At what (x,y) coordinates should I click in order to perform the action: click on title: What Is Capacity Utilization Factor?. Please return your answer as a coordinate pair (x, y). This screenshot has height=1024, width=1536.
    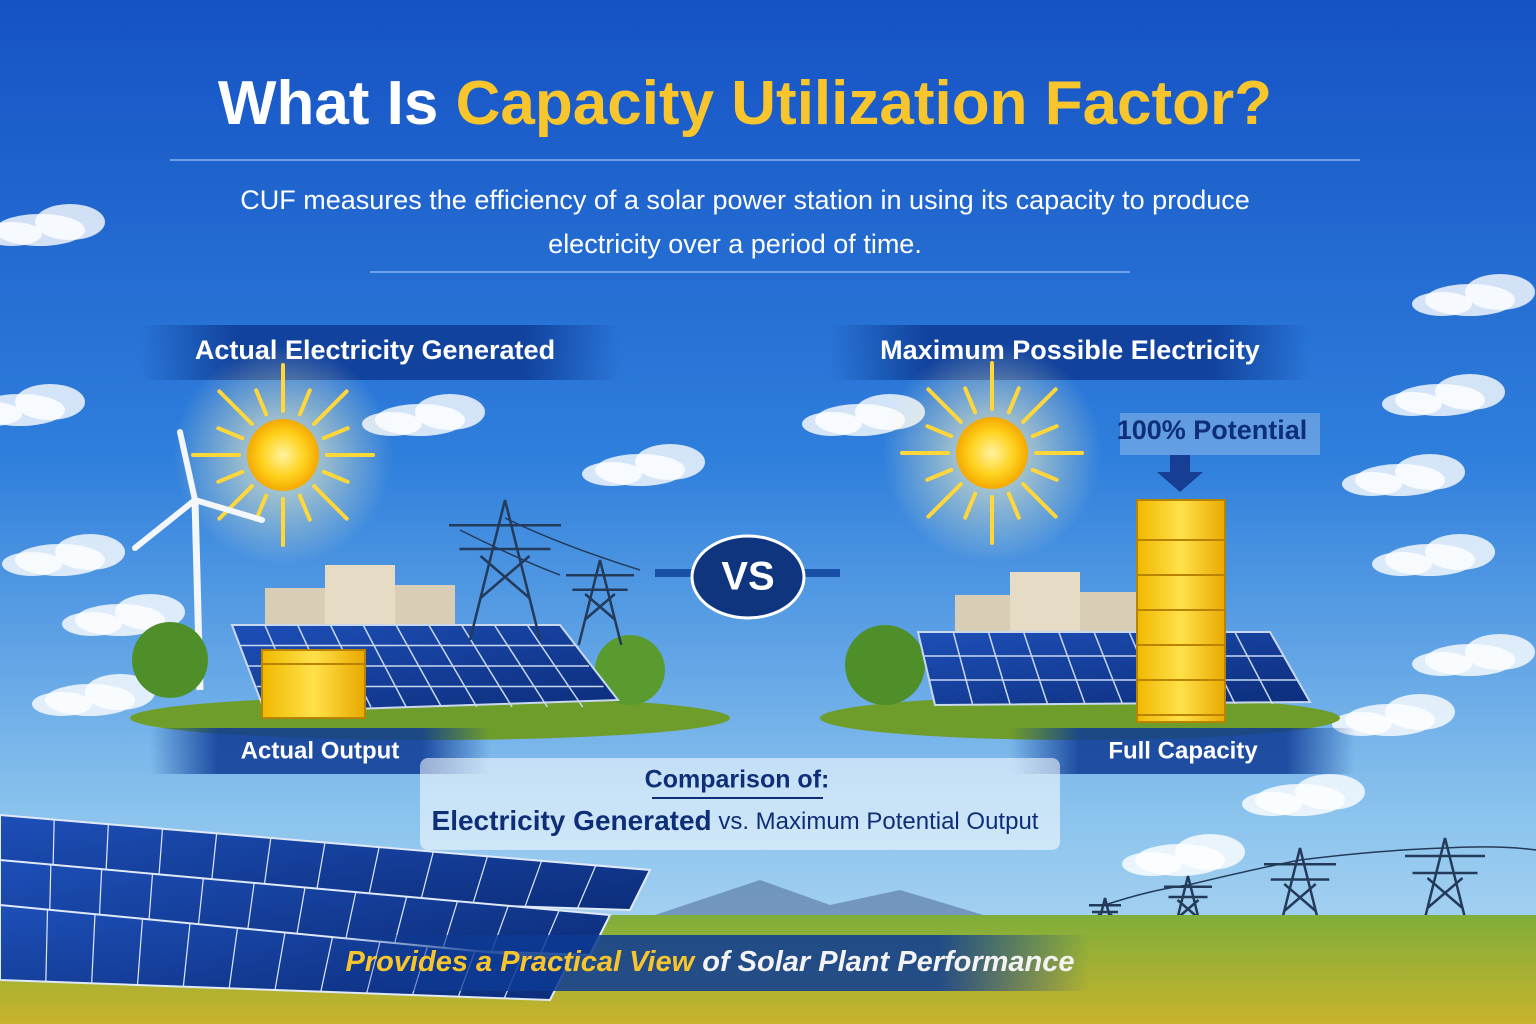
    Looking at the image, I should click on (745, 103).